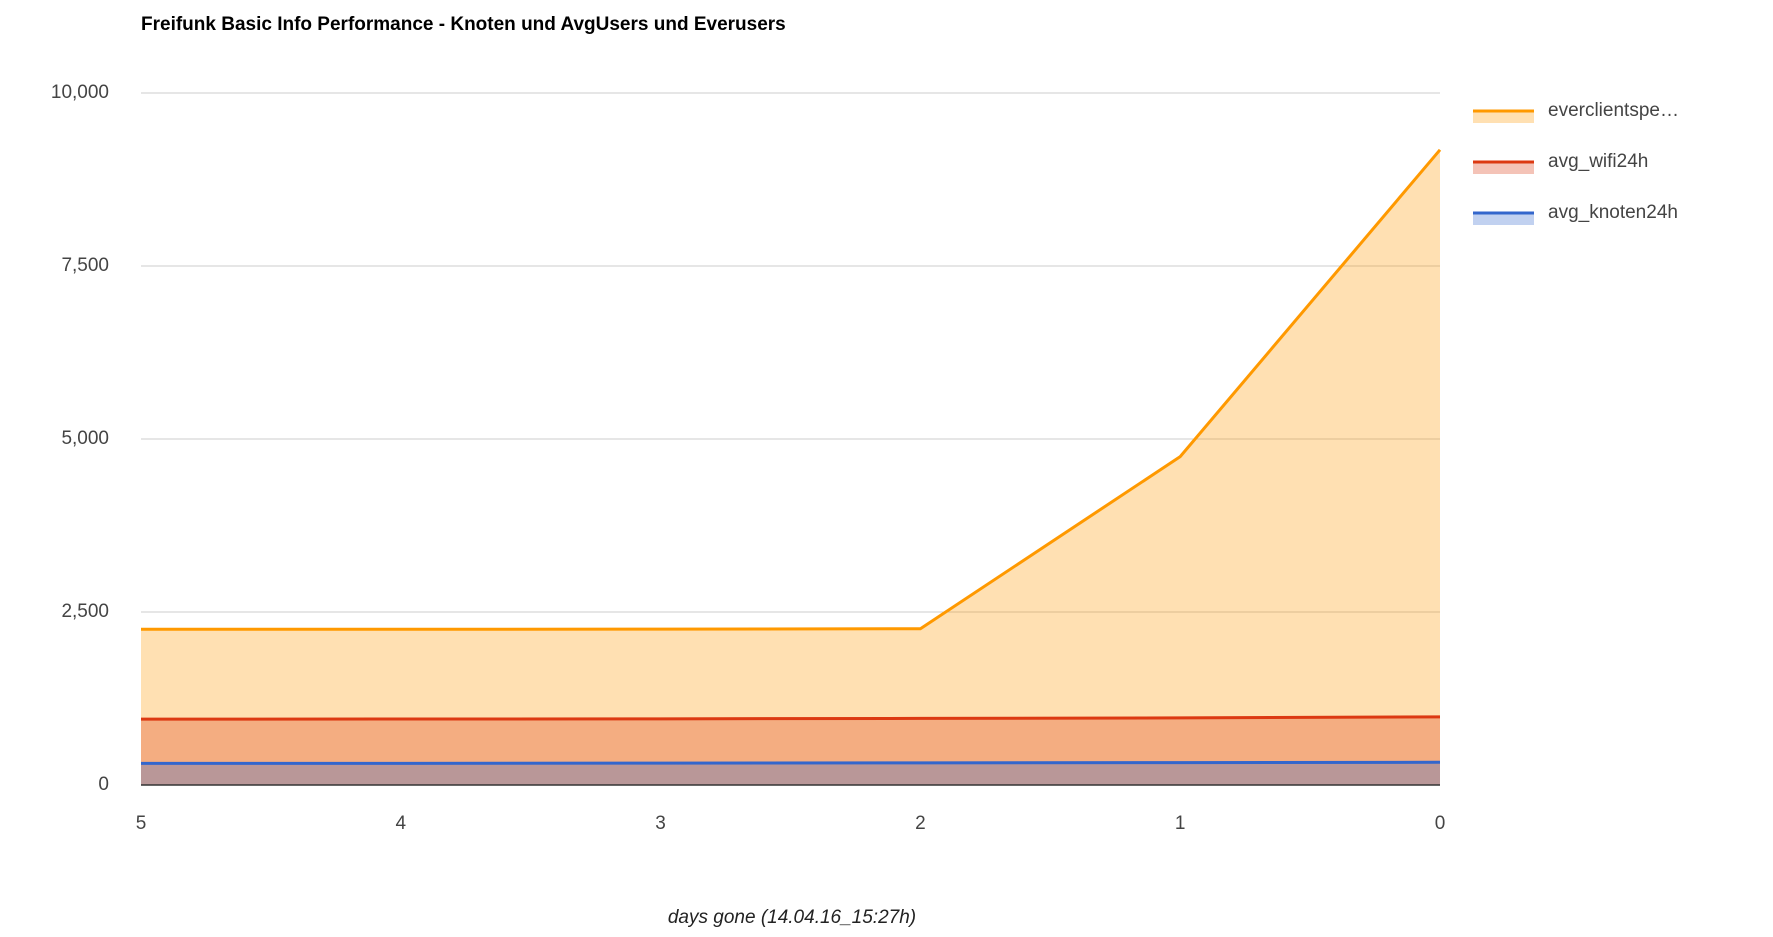 The width and height of the screenshot is (1773, 937). What do you see at coordinates (103, 784) in the screenshot?
I see `y-tick-label: 0` at bounding box center [103, 784].